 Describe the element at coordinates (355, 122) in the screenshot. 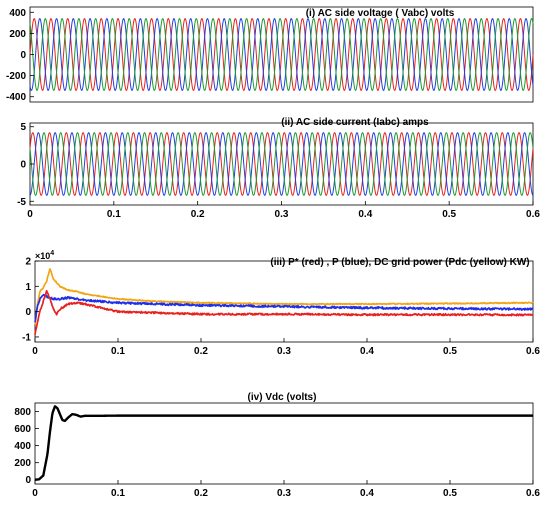

I see `chart-title: (ii) AC side current (Iabc) amps` at that location.